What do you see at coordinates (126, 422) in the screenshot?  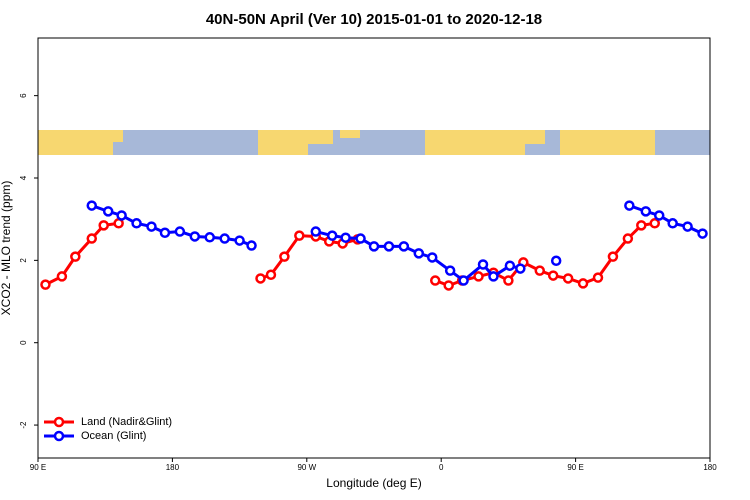 I see `legend-label: Land (Nadir&Glint)` at bounding box center [126, 422].